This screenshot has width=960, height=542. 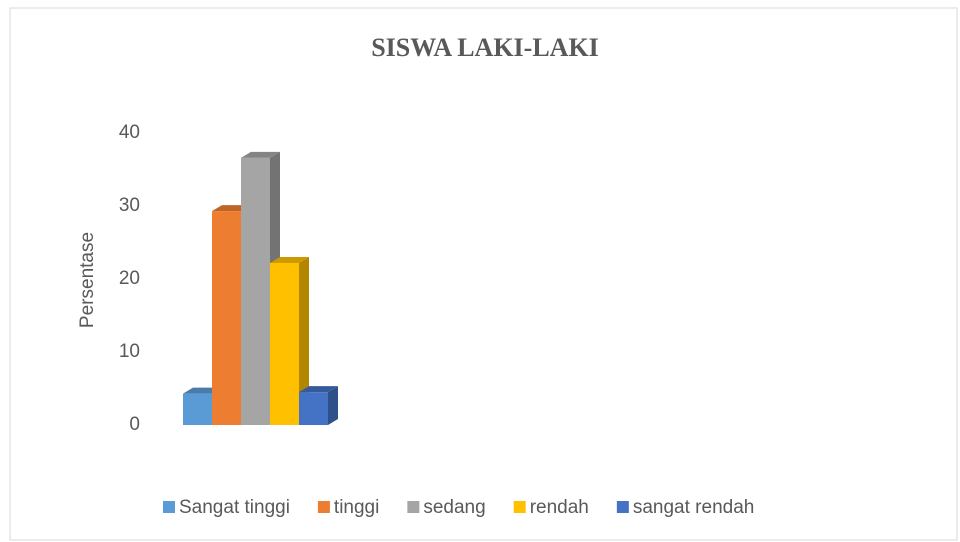 What do you see at coordinates (87, 280) in the screenshot?
I see `y-axis-label: Persentase` at bounding box center [87, 280].